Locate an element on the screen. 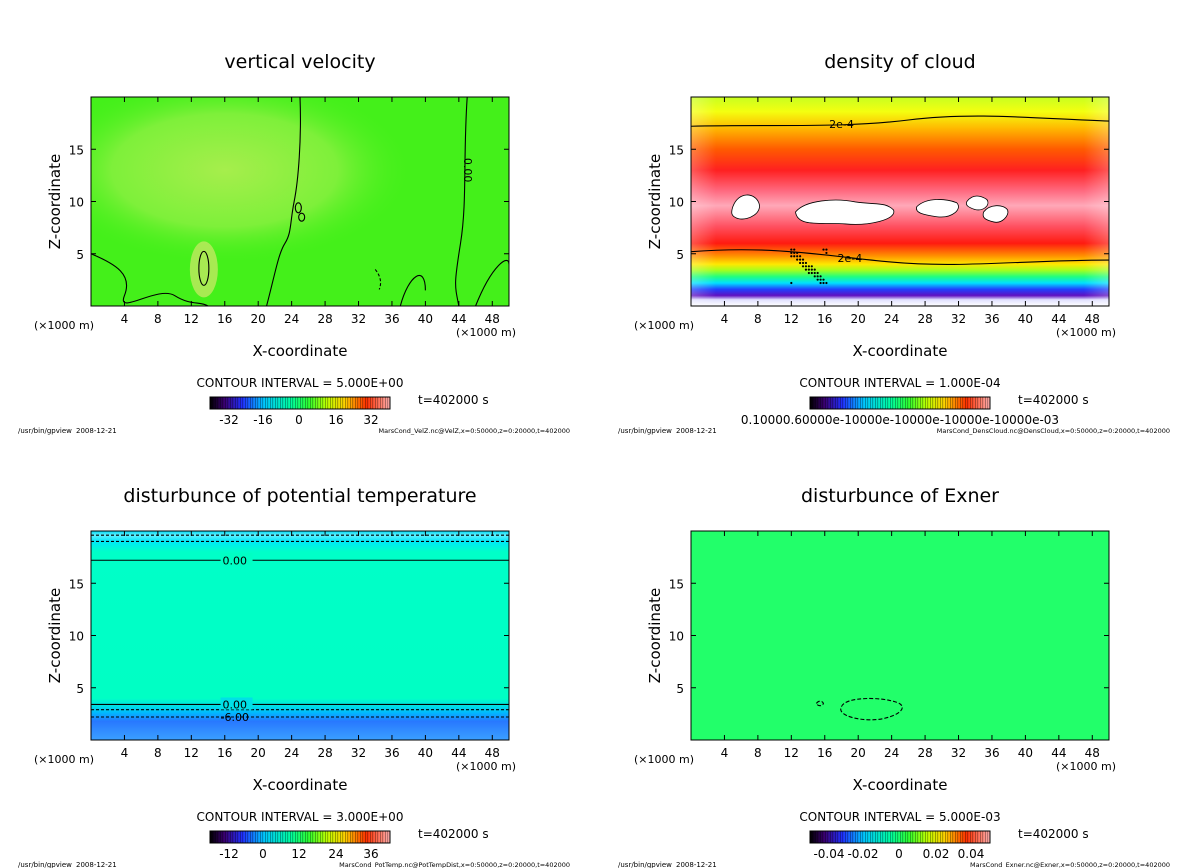 The height and width of the screenshot is (868, 1200). colorbar-tick-label: -0.02 is located at coordinates (862, 854).